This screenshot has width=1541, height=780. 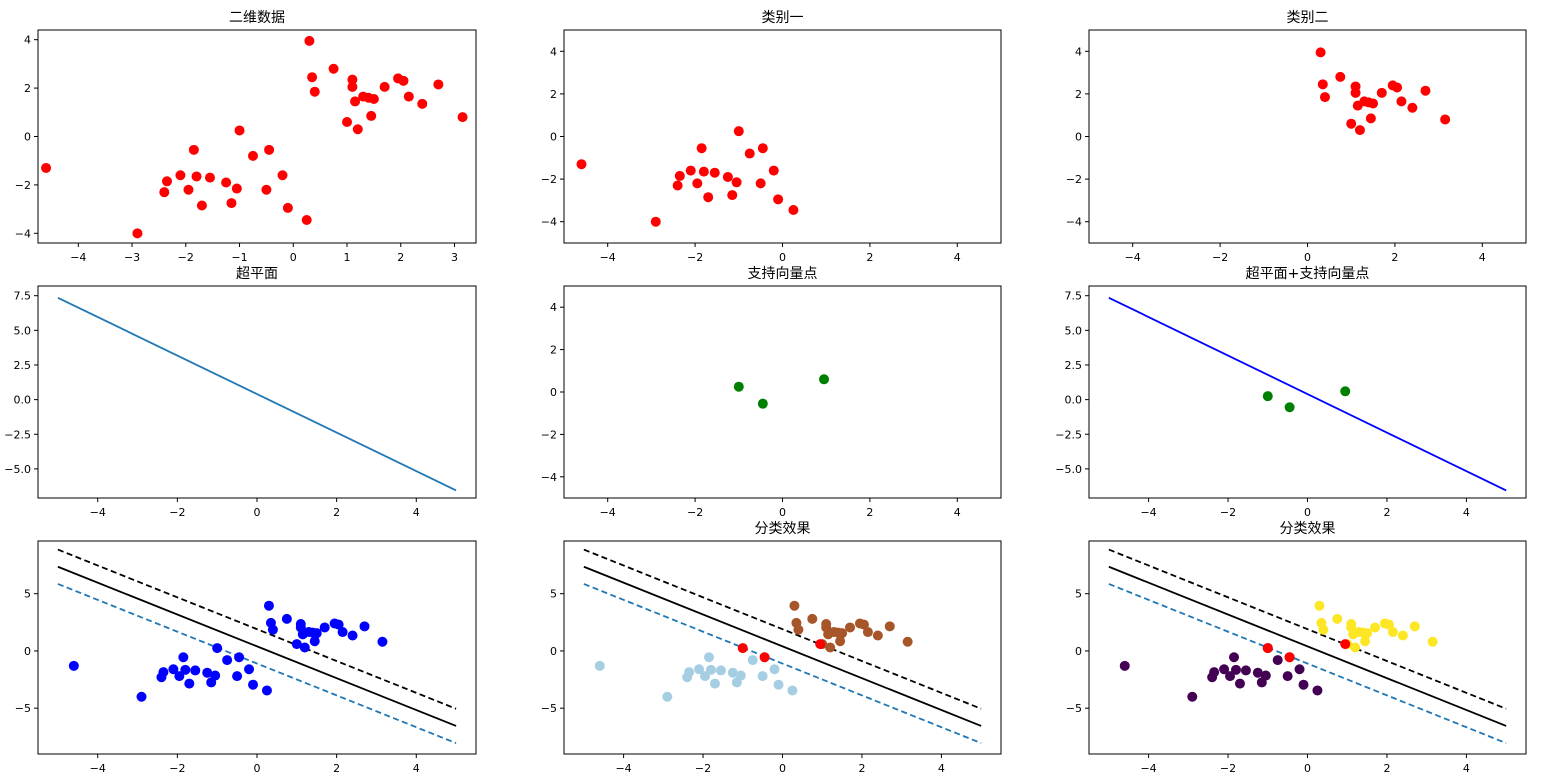 I want to click on hyperplane-line, so click(x=257, y=646).